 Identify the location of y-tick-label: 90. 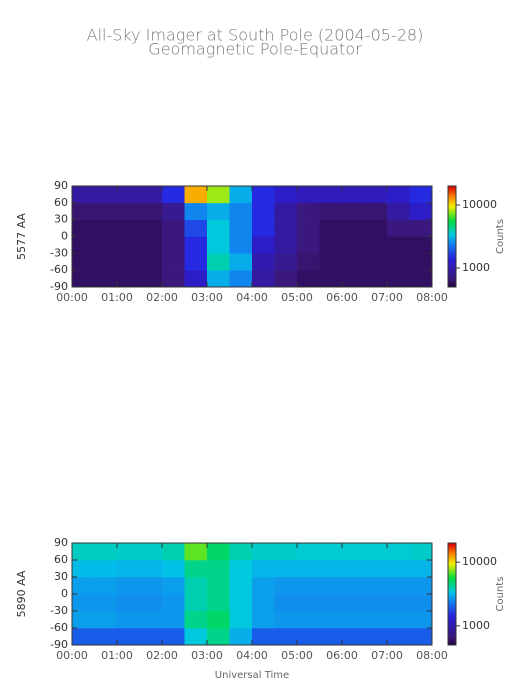
(61, 185).